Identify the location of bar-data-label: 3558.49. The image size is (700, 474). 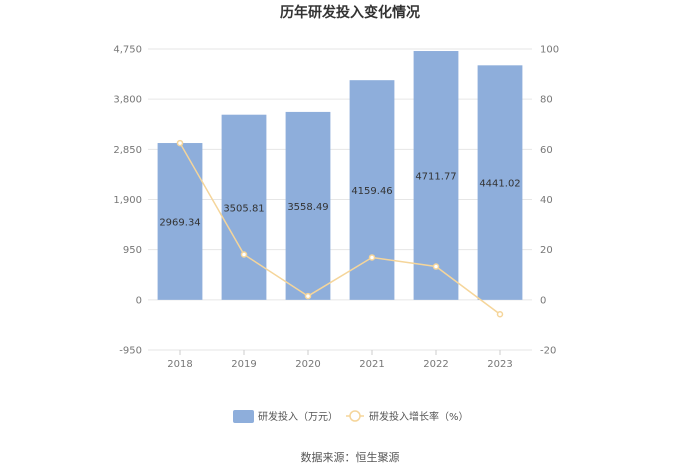
(307, 207).